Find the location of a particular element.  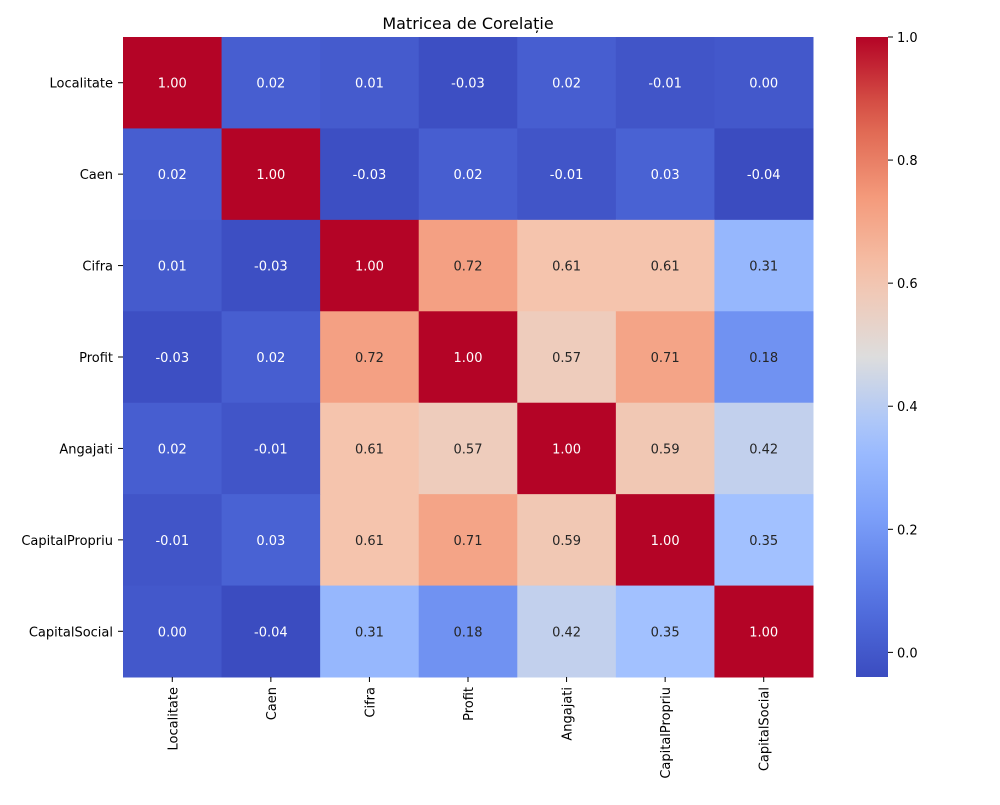

cell-value-r6-c0: 0.00 is located at coordinates (172, 632).